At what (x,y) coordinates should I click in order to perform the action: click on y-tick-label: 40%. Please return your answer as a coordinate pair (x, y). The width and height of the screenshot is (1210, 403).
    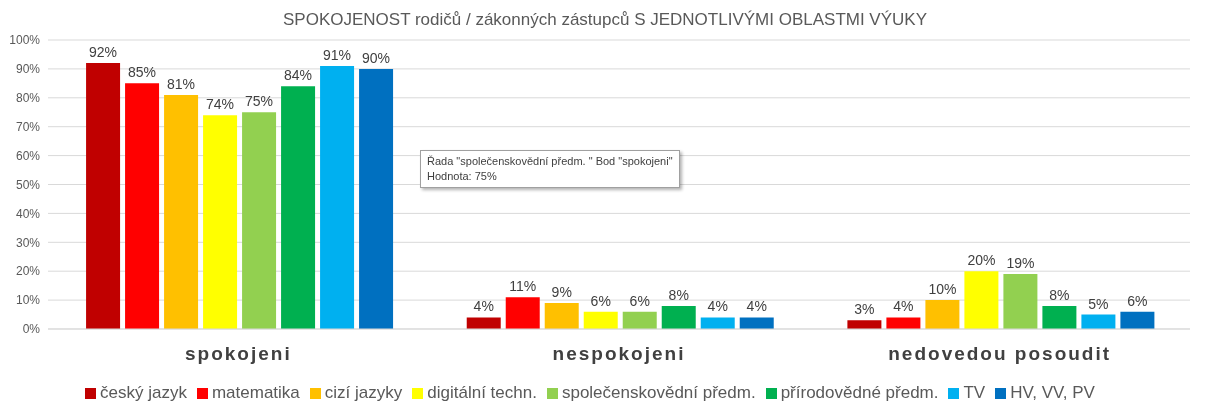
    Looking at the image, I should click on (28, 213).